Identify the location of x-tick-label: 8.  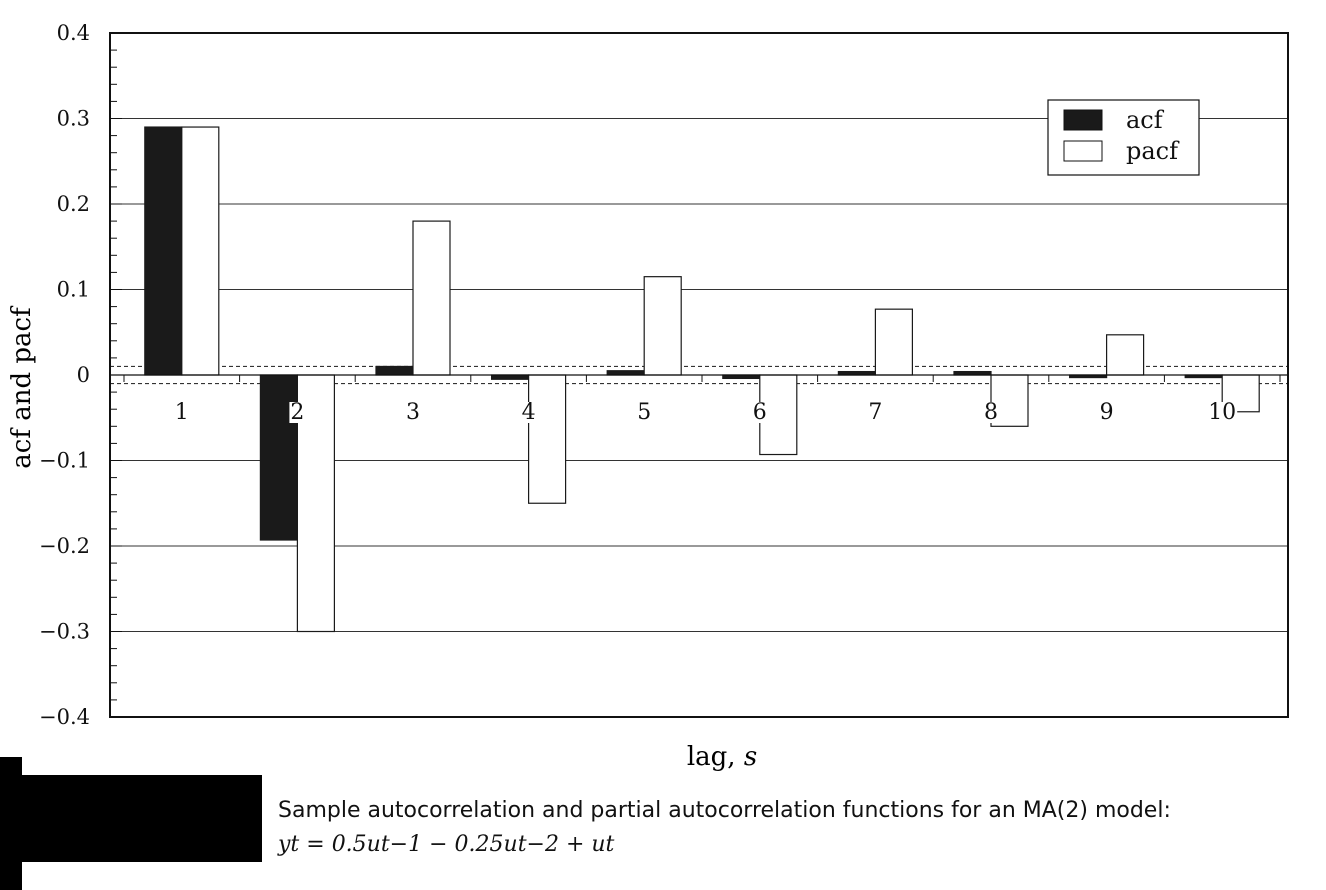
(991, 412).